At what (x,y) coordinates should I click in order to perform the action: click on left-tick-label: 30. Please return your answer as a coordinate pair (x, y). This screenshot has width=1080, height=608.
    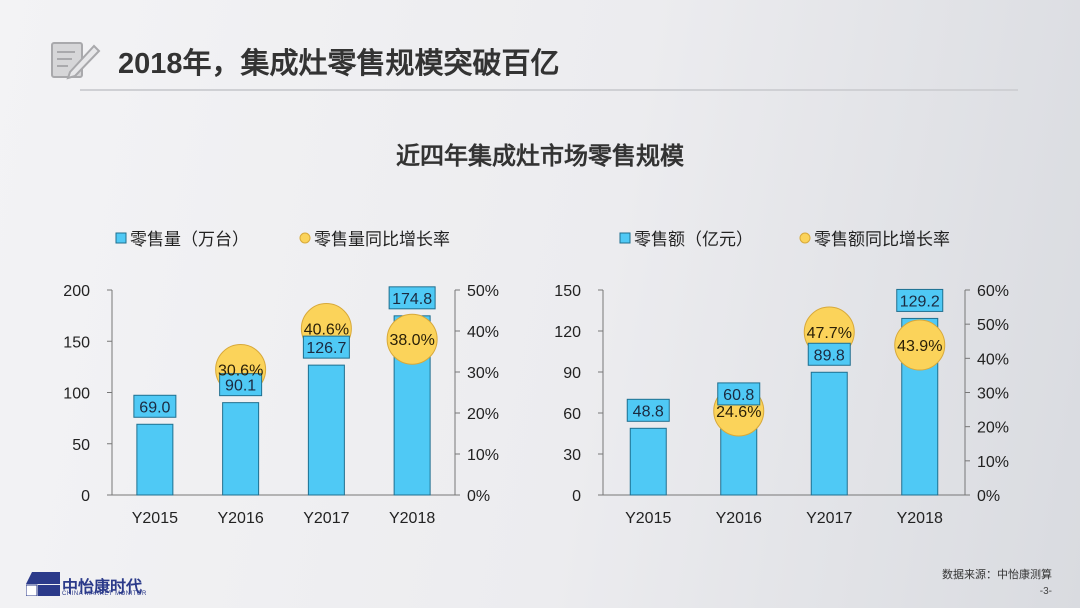
    Looking at the image, I should click on (572, 455).